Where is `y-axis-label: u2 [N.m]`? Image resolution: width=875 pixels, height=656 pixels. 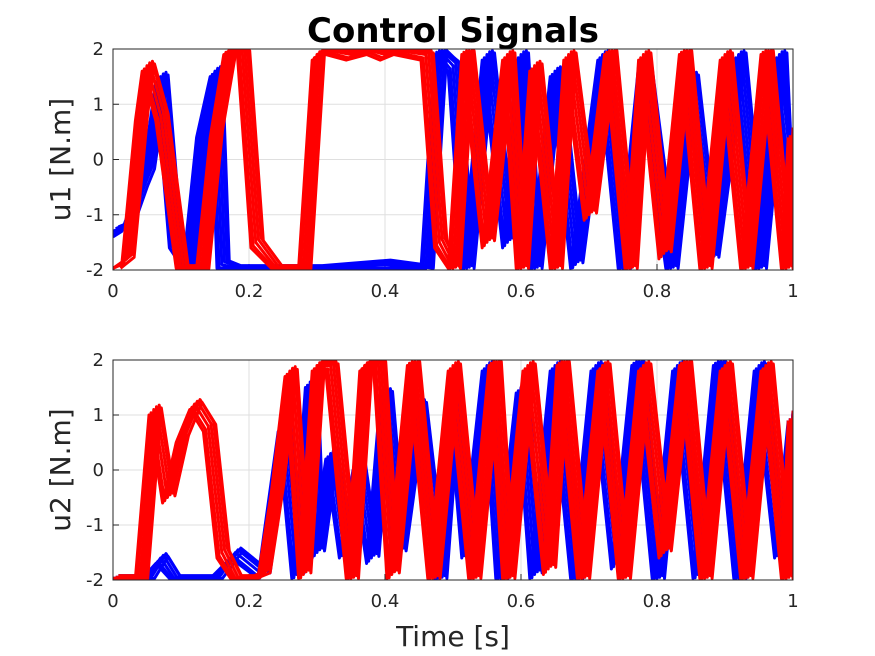
y-axis-label: u2 [N.m] is located at coordinates (60, 469).